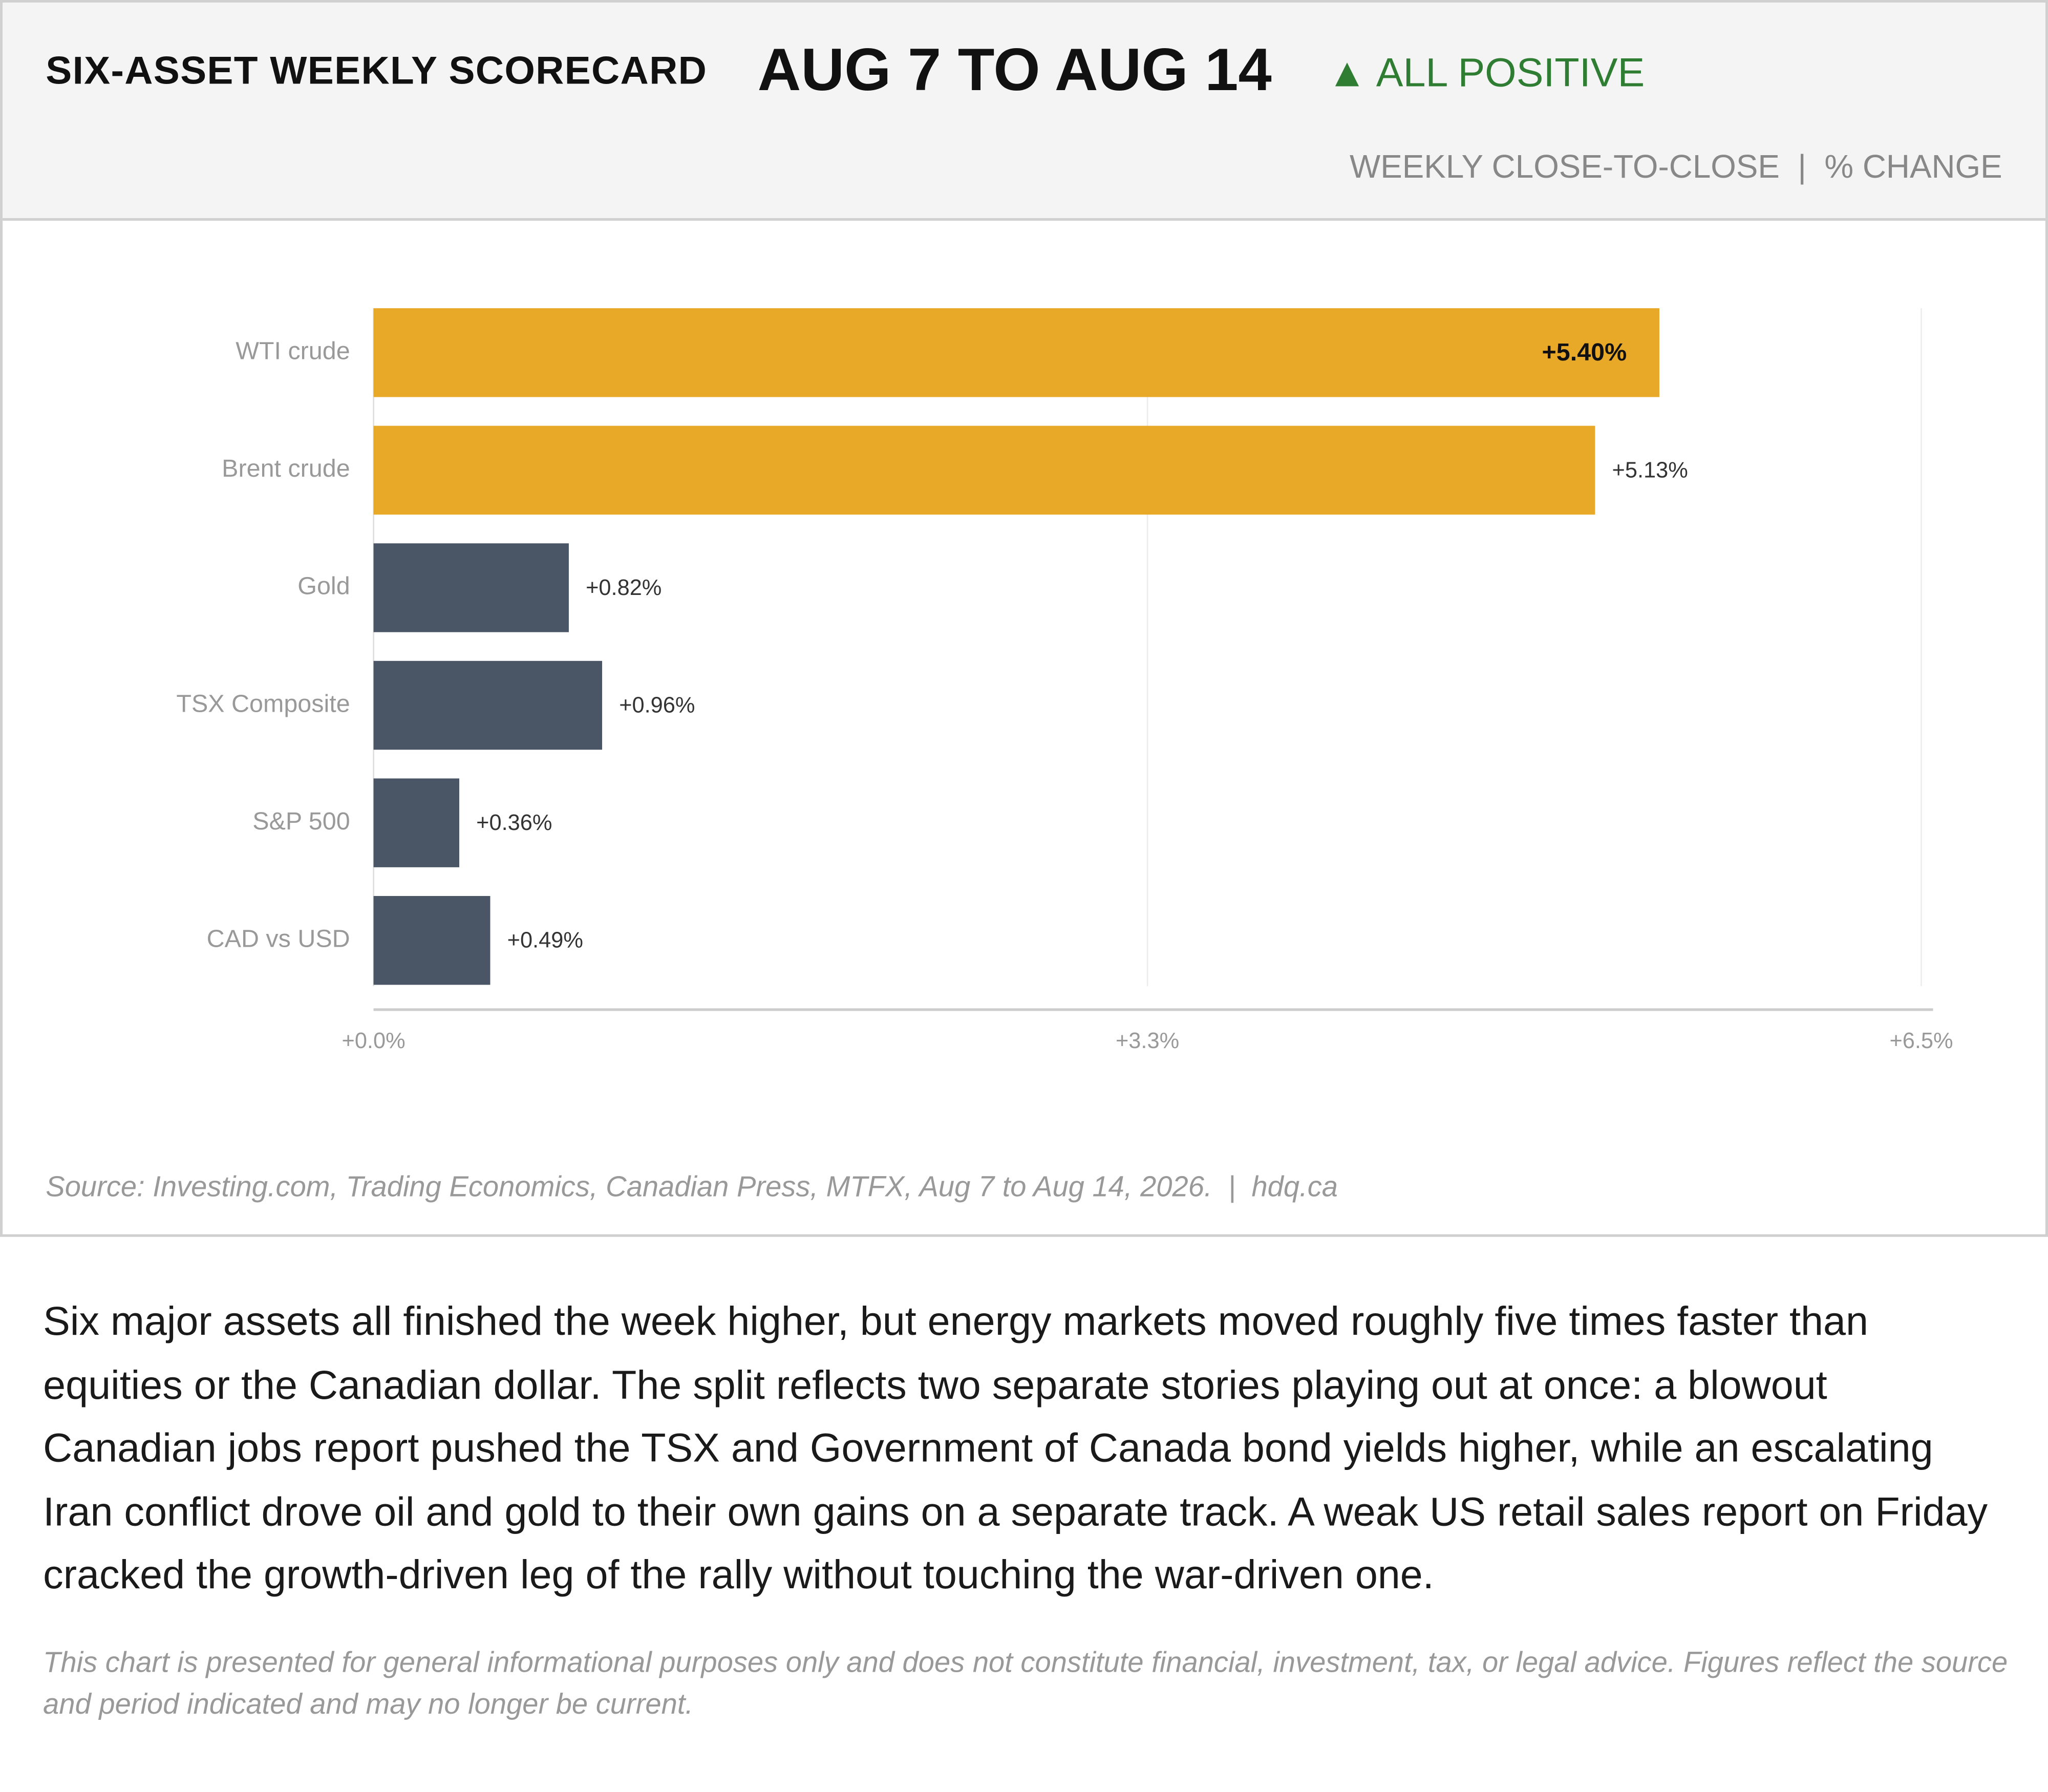  I want to click on value-label: +0.96%, so click(657, 705).